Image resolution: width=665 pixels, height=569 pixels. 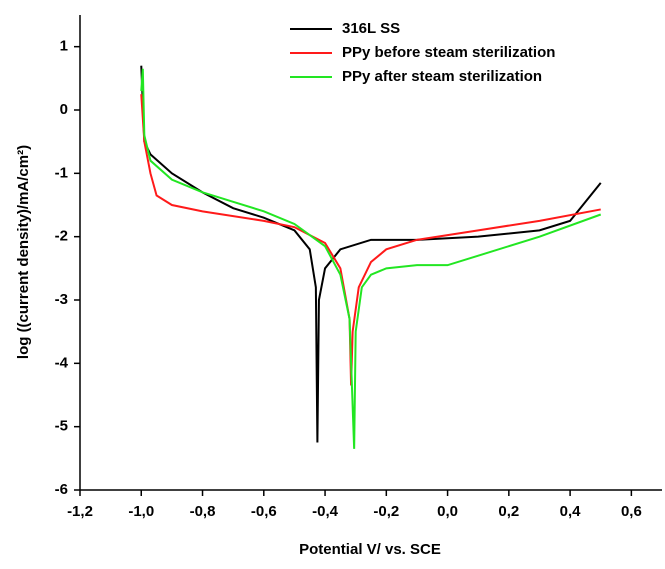 I want to click on y-tick-label: -1, so click(x=61, y=172).